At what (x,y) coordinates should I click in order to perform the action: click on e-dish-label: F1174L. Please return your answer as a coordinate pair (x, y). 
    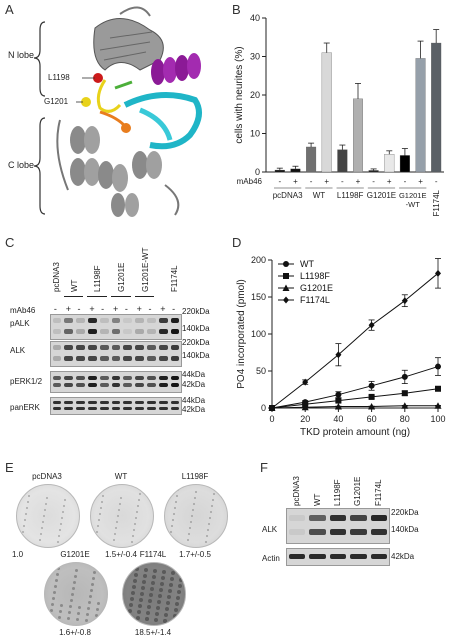
    Looking at the image, I should click on (153, 554).